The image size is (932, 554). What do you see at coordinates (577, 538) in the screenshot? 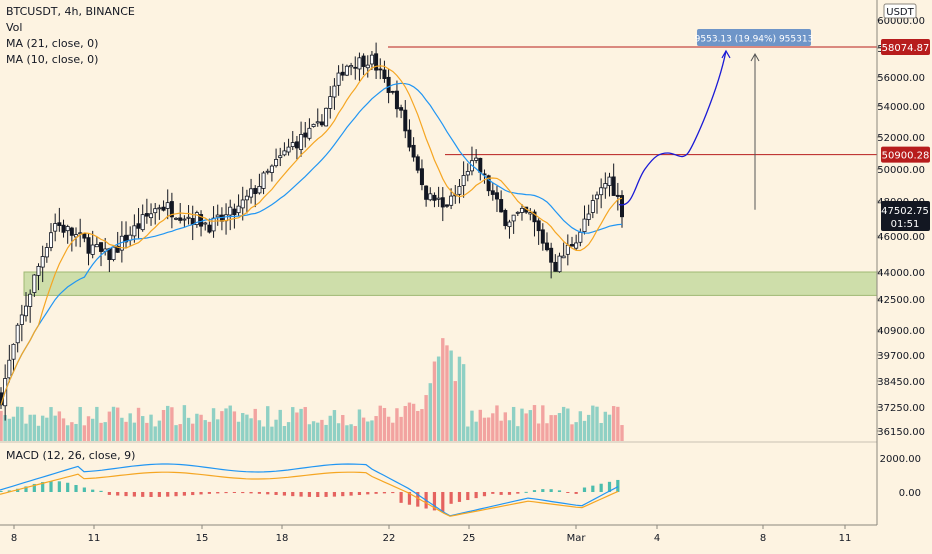
I see `time-tick-label: Mar` at bounding box center [577, 538].